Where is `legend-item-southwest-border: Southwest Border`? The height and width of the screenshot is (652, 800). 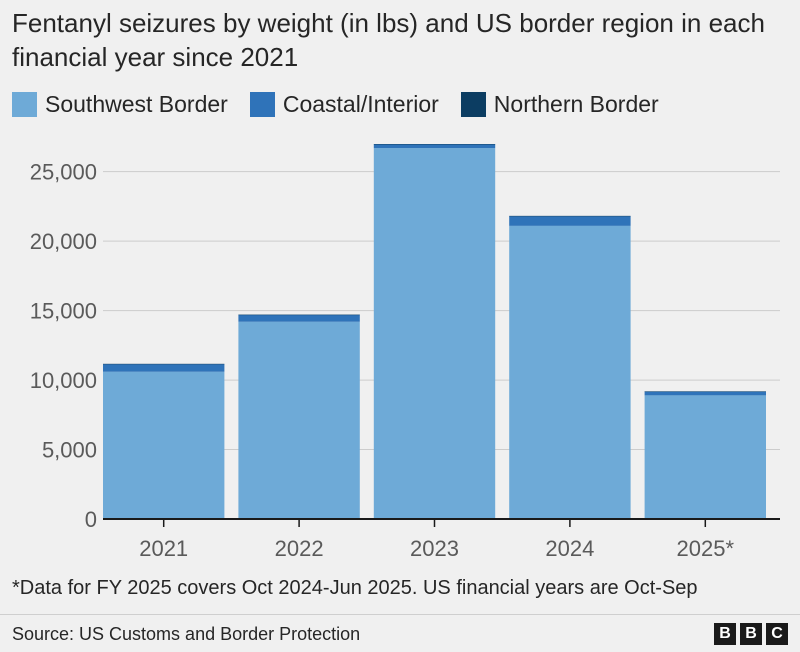 legend-item-southwest-border: Southwest Border is located at coordinates (120, 104).